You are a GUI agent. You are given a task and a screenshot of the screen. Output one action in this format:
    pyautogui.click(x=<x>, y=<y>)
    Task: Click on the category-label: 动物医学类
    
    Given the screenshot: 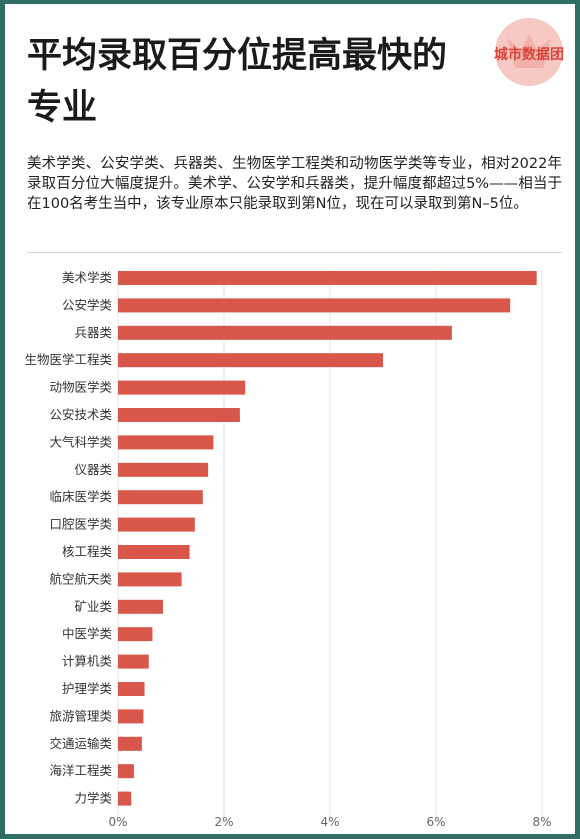 What is the action you would take?
    pyautogui.click(x=80, y=387)
    